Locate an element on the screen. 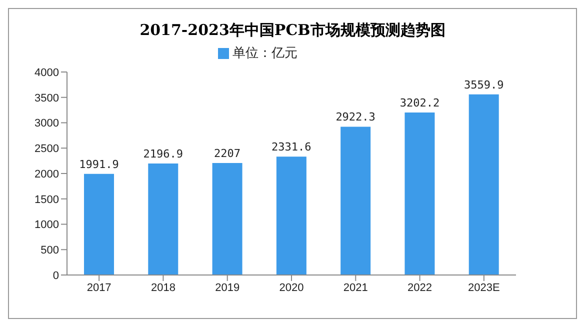 Image resolution: width=585 pixels, height=327 pixels. x-tick-label: 2021 is located at coordinates (355, 288).